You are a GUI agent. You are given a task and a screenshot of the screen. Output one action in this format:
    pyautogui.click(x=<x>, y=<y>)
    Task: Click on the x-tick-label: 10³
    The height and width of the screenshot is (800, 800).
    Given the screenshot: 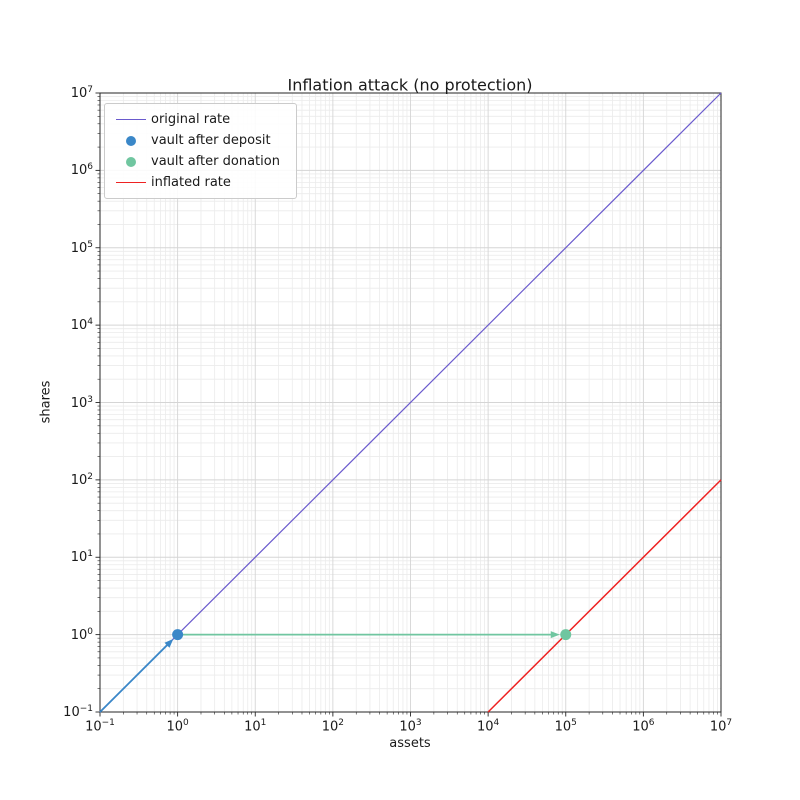 What is the action you would take?
    pyautogui.click(x=410, y=726)
    